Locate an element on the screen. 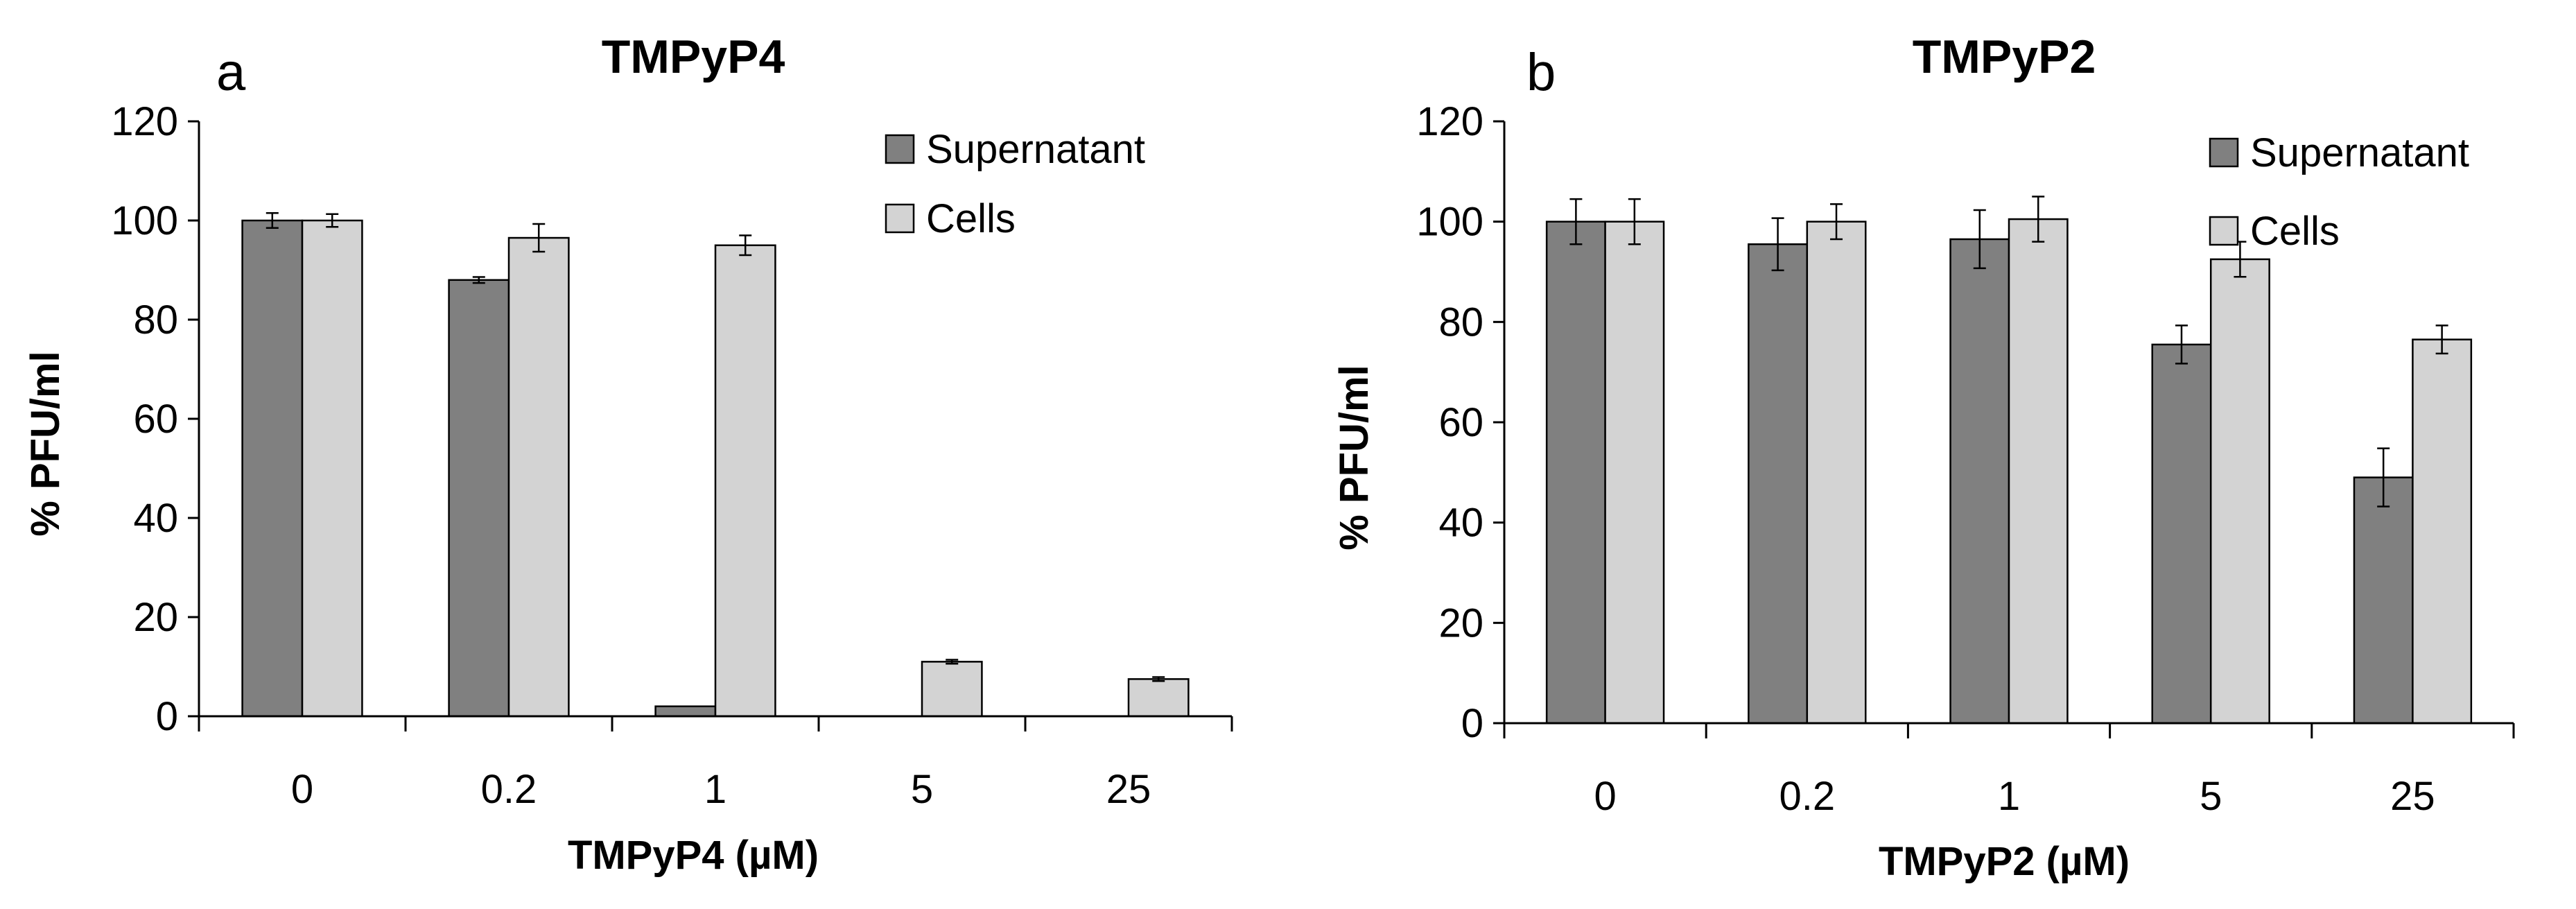 This screenshot has height=909, width=2576. chart-b-x-tick-label: 25 is located at coordinates (2412, 796).